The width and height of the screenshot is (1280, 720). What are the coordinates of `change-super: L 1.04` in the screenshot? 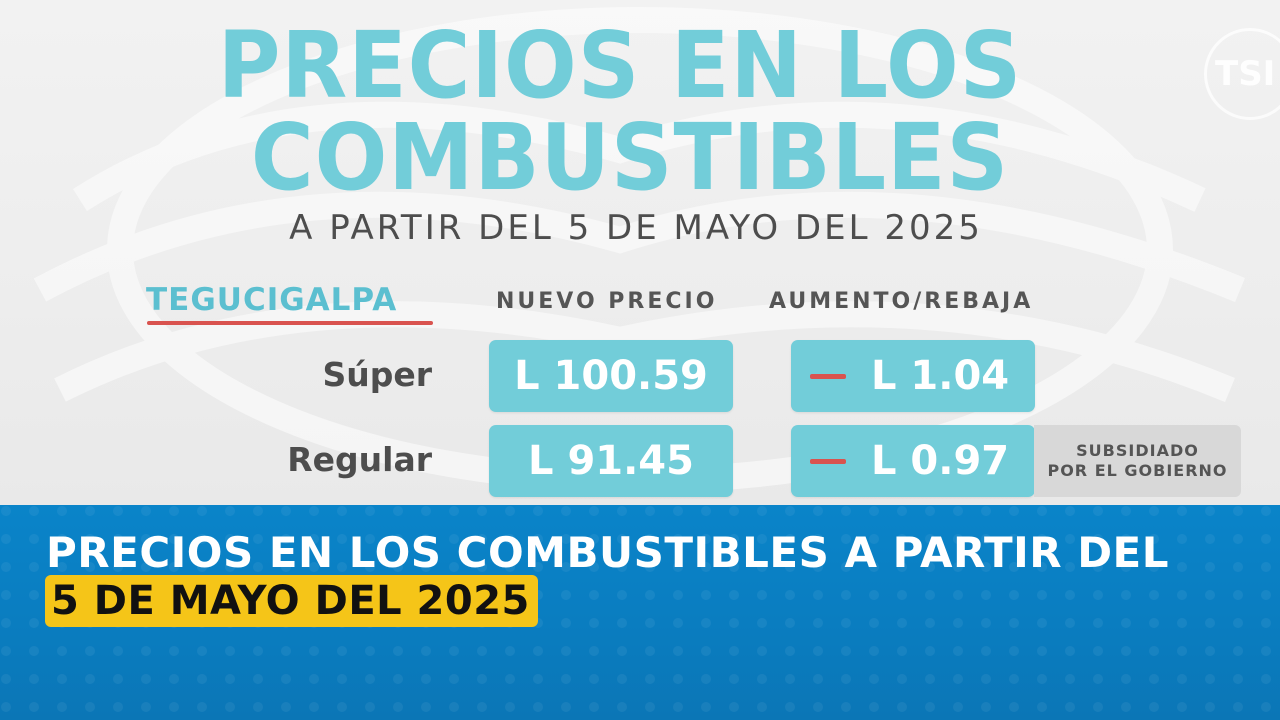 It's located at (913, 376).